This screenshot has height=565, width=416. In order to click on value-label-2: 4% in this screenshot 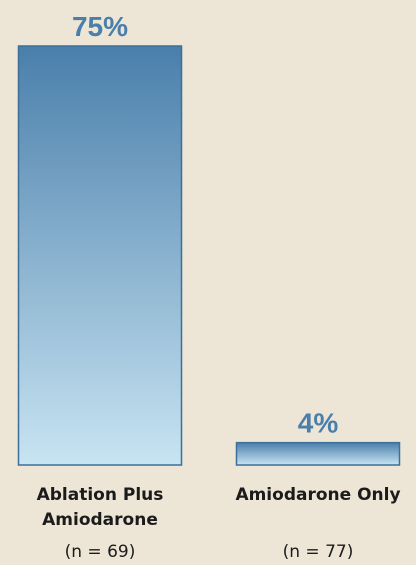, I will do `click(318, 423)`.